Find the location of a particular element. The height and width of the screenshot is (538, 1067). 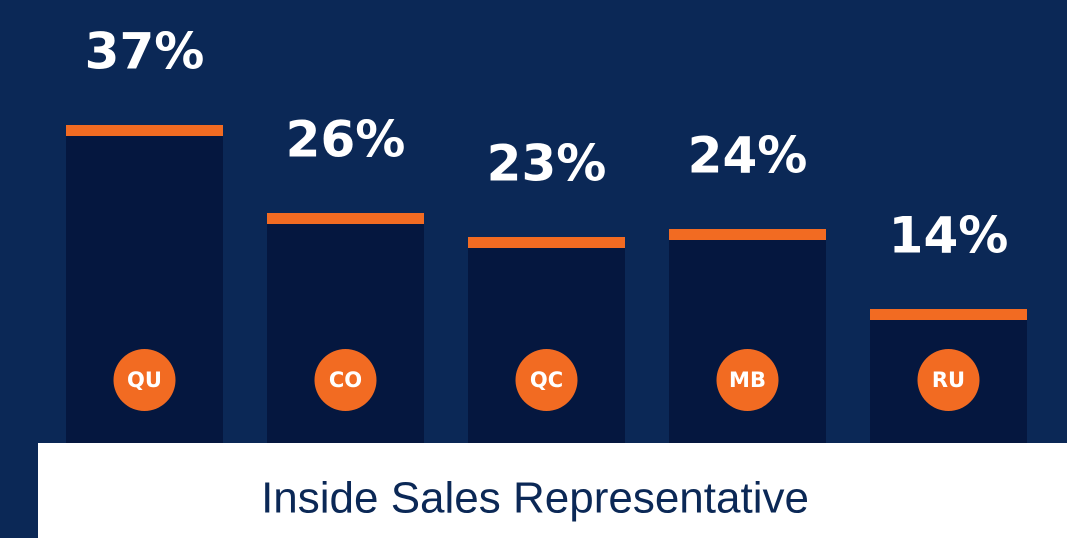

x-tick-label: QU is located at coordinates (144, 380).